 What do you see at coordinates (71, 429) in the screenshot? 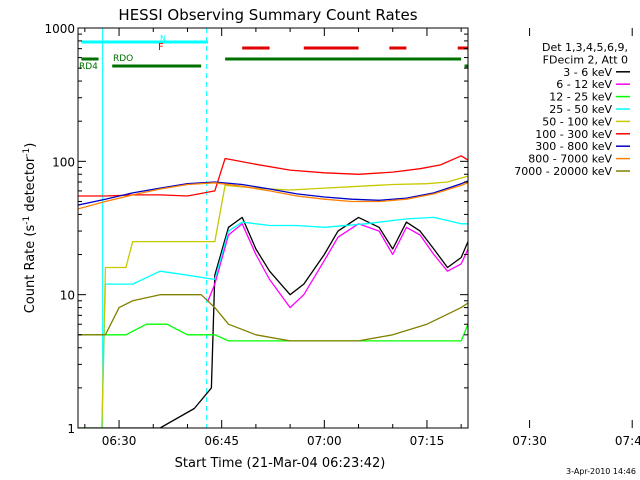
I see `y-tick-label-1: 1` at bounding box center [71, 429].